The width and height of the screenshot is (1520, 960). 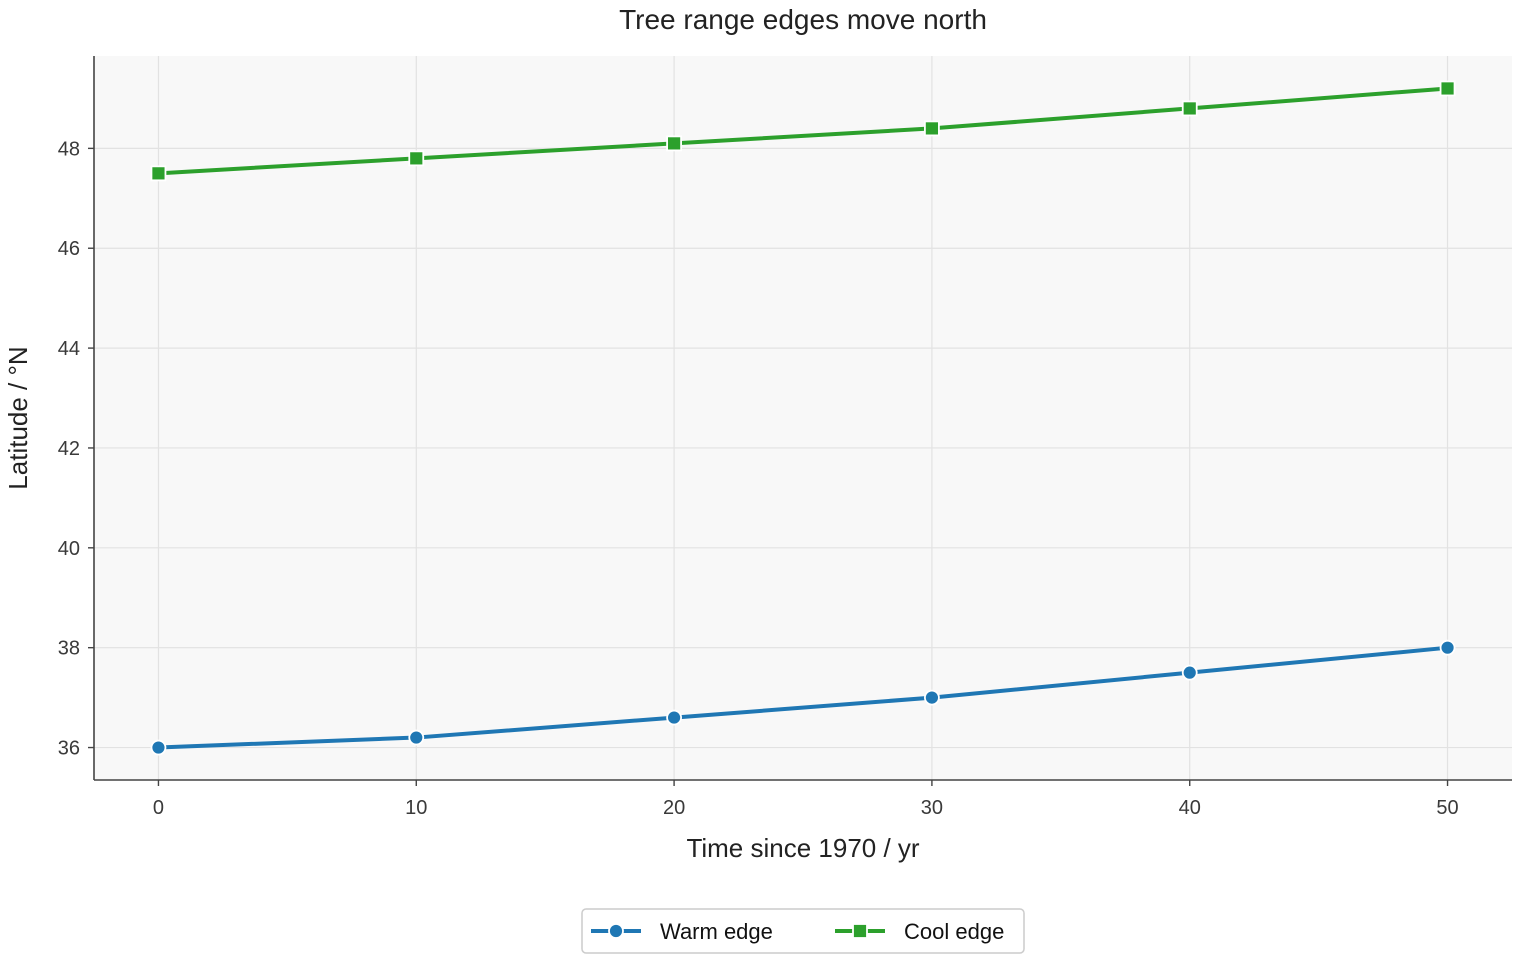 What do you see at coordinates (158, 808) in the screenshot?
I see `x-tick-label: 0` at bounding box center [158, 808].